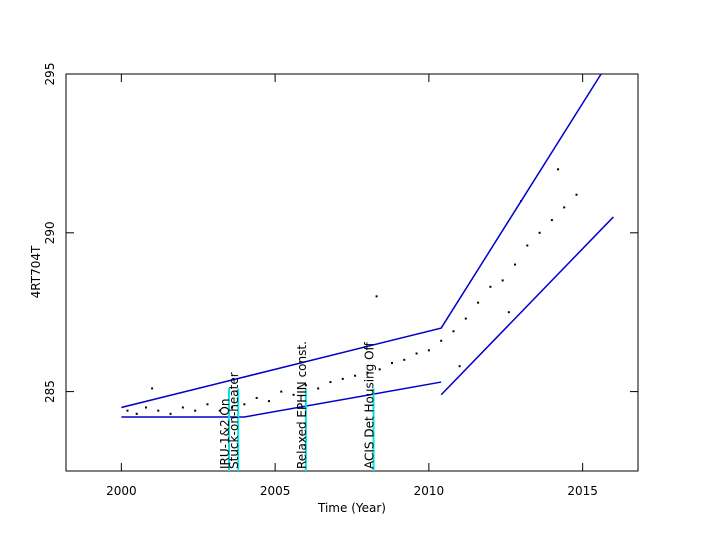 The height and width of the screenshot is (548, 704). What do you see at coordinates (275, 491) in the screenshot?
I see `x-tick-label: 2005` at bounding box center [275, 491].